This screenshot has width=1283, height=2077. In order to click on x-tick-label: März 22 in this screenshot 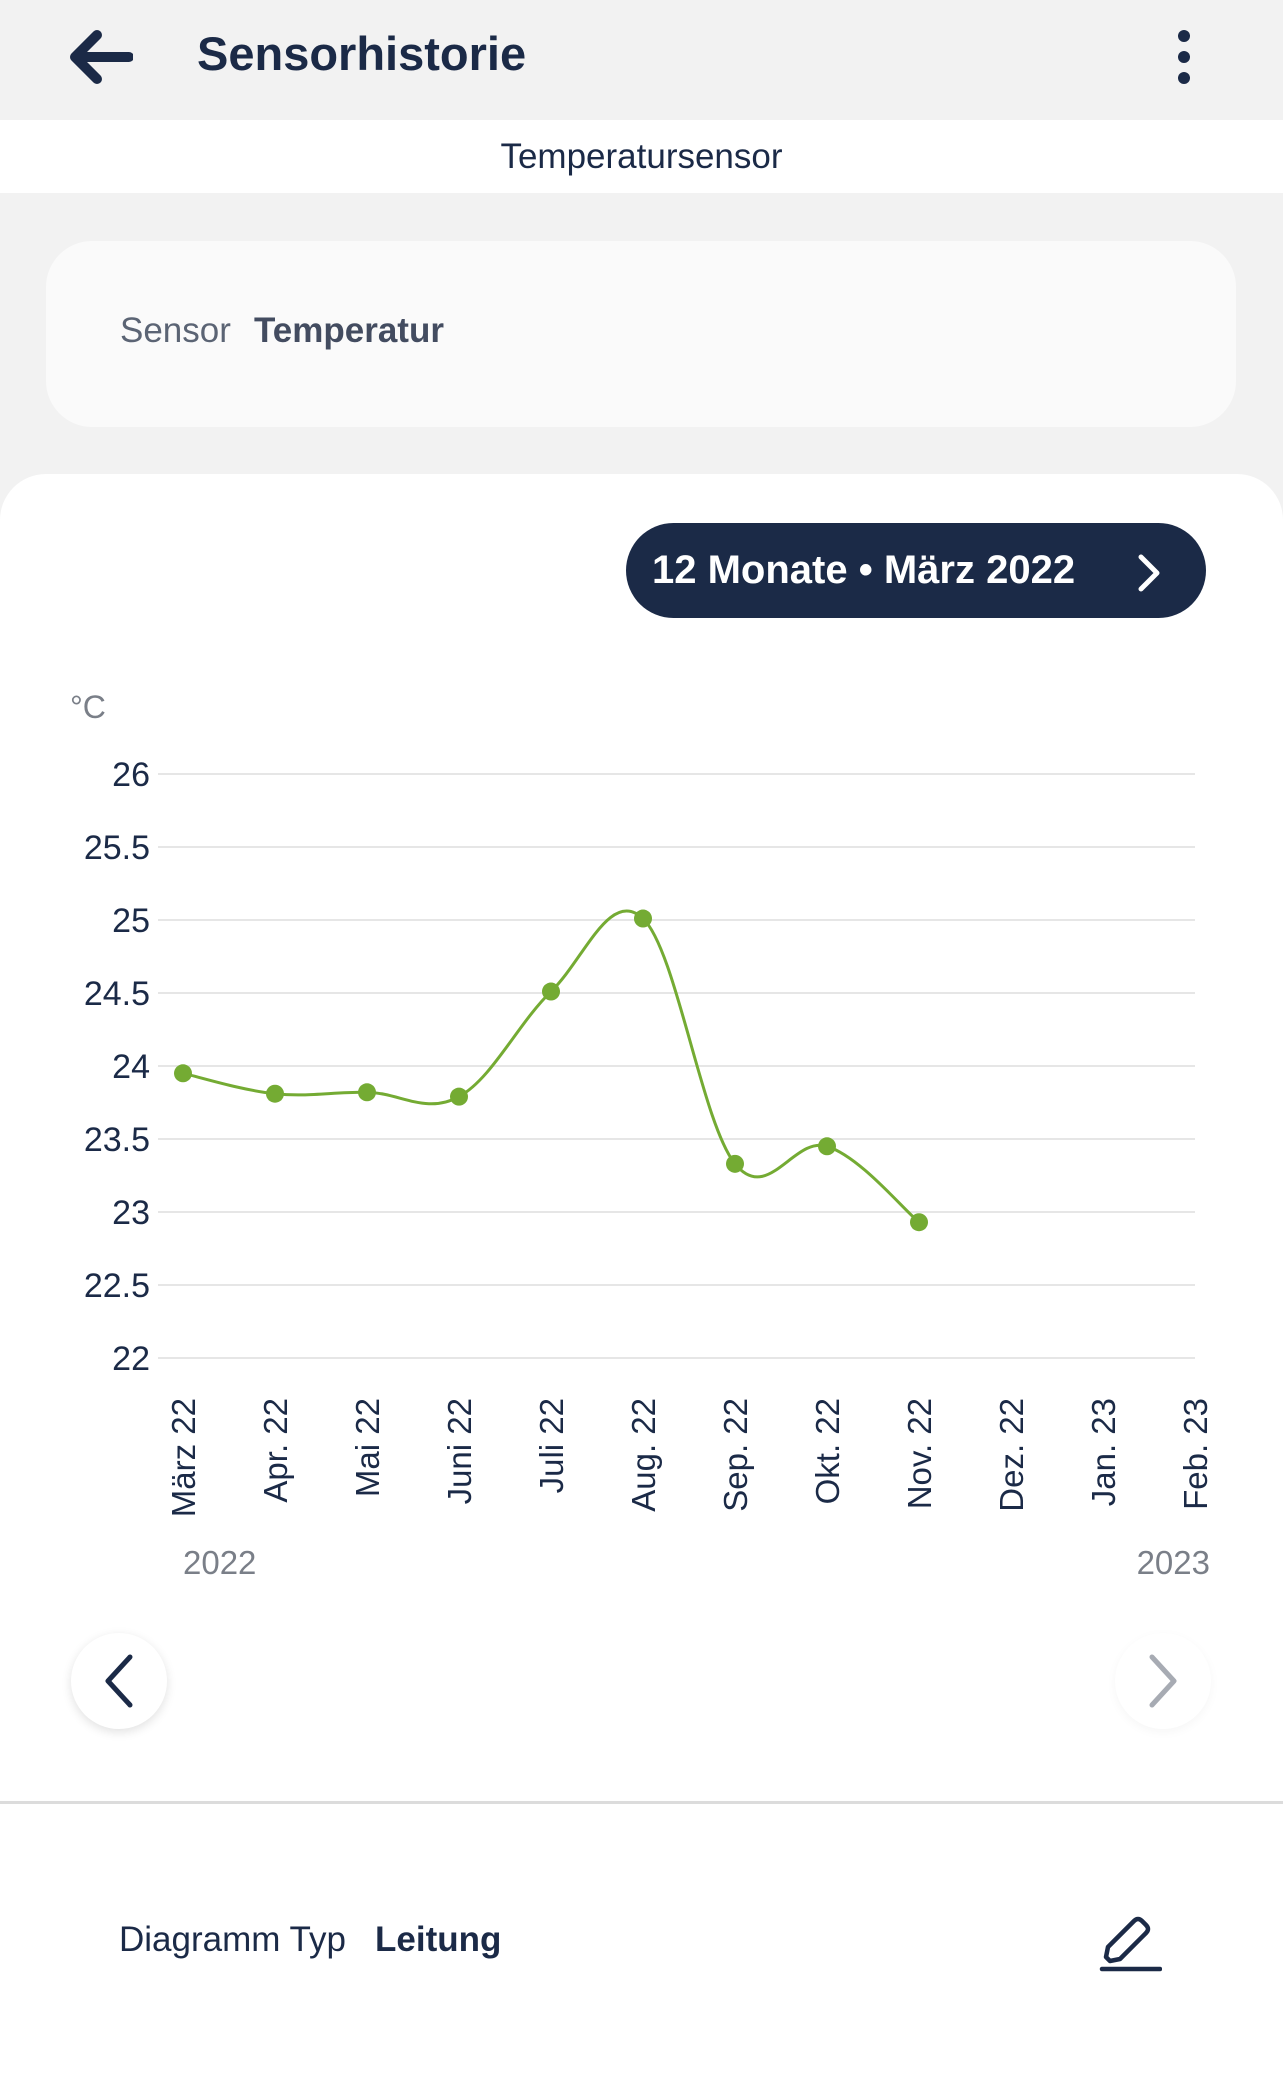, I will do `click(183, 1457)`.